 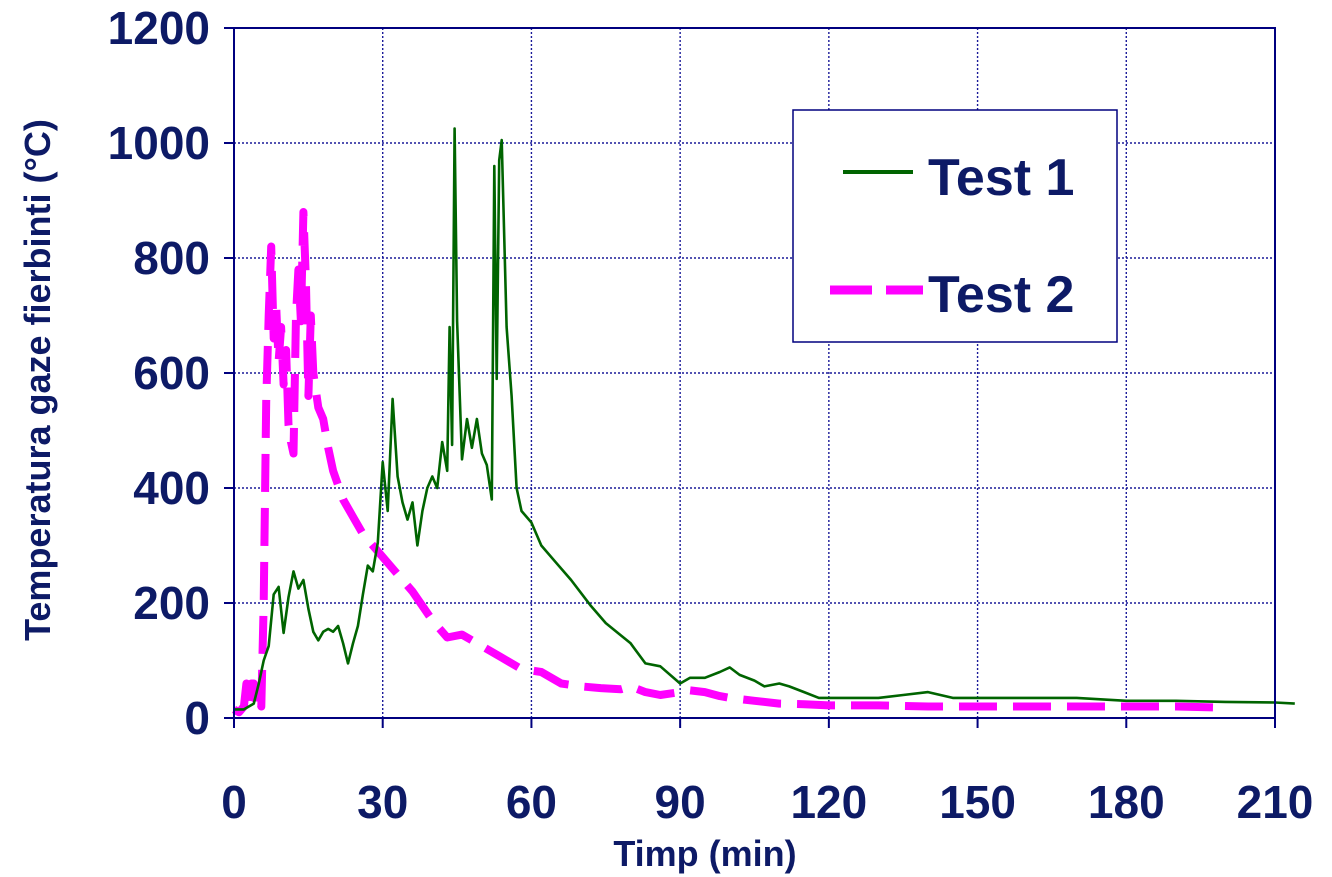 I want to click on x-axis-title: Timp (min), so click(x=704, y=853).